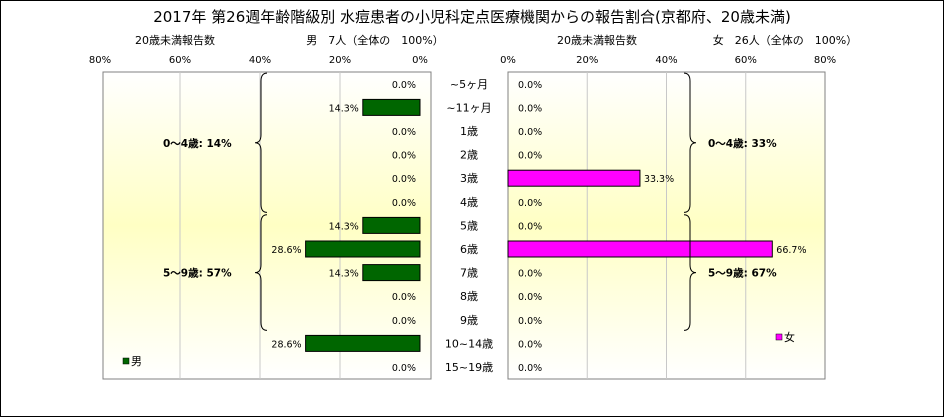  I want to click on group-label-female: 5～9歳: 67%, so click(742, 273).